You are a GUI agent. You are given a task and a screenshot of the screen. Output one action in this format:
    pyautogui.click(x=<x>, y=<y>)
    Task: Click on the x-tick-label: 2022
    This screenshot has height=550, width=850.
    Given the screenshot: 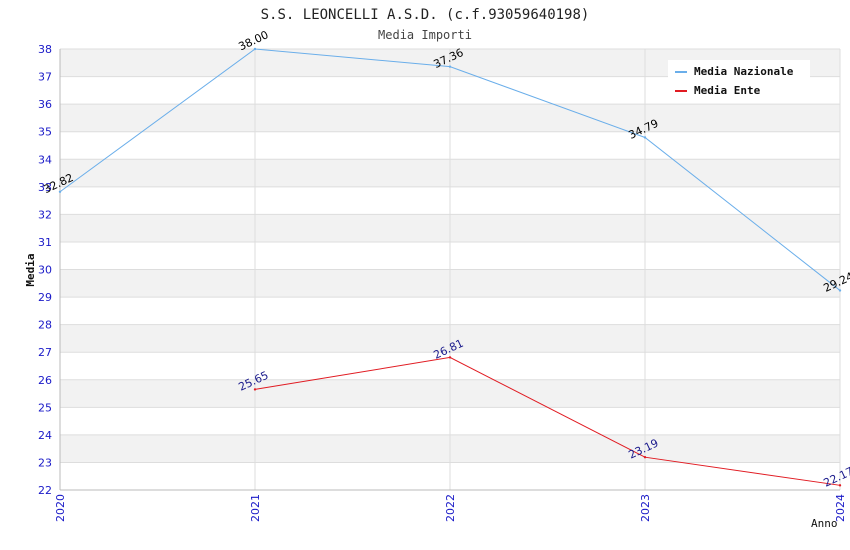 What is the action you would take?
    pyautogui.click(x=450, y=508)
    